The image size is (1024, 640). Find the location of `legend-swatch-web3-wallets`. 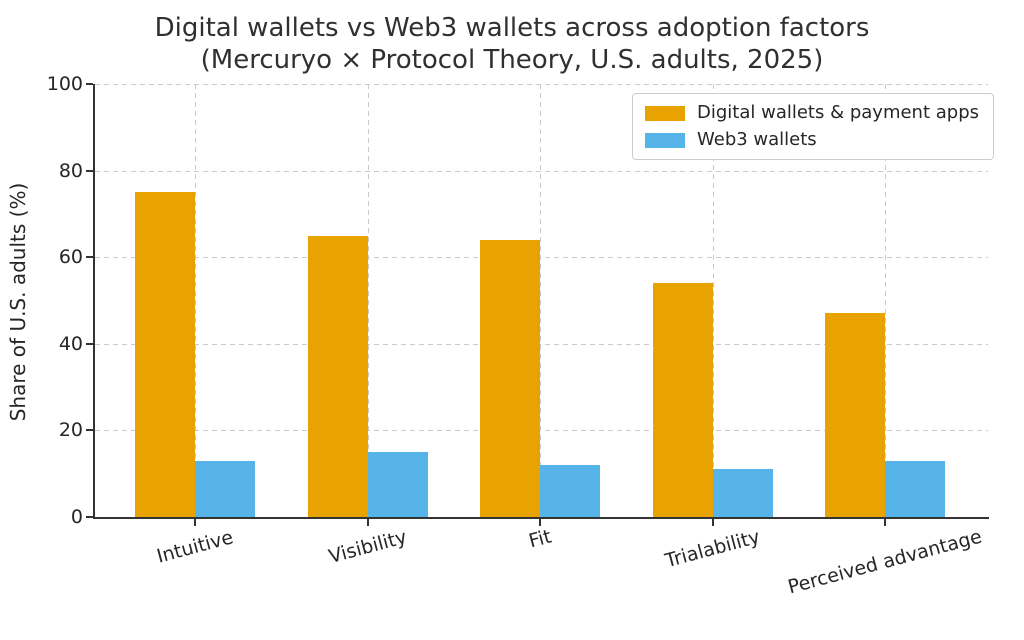

legend-swatch-web3-wallets is located at coordinates (665, 140).